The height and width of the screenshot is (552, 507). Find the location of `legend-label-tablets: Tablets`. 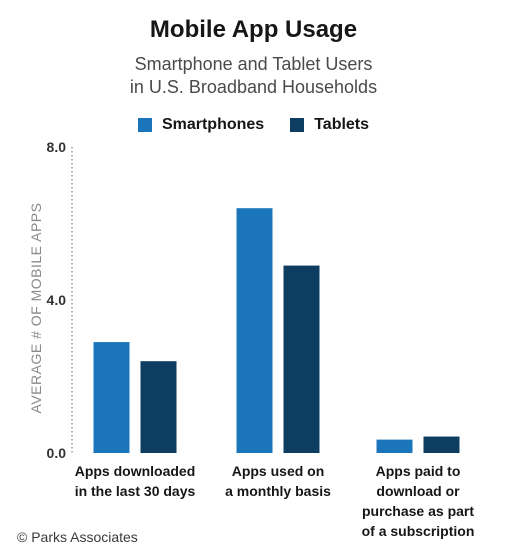

legend-label-tablets: Tablets is located at coordinates (342, 124).